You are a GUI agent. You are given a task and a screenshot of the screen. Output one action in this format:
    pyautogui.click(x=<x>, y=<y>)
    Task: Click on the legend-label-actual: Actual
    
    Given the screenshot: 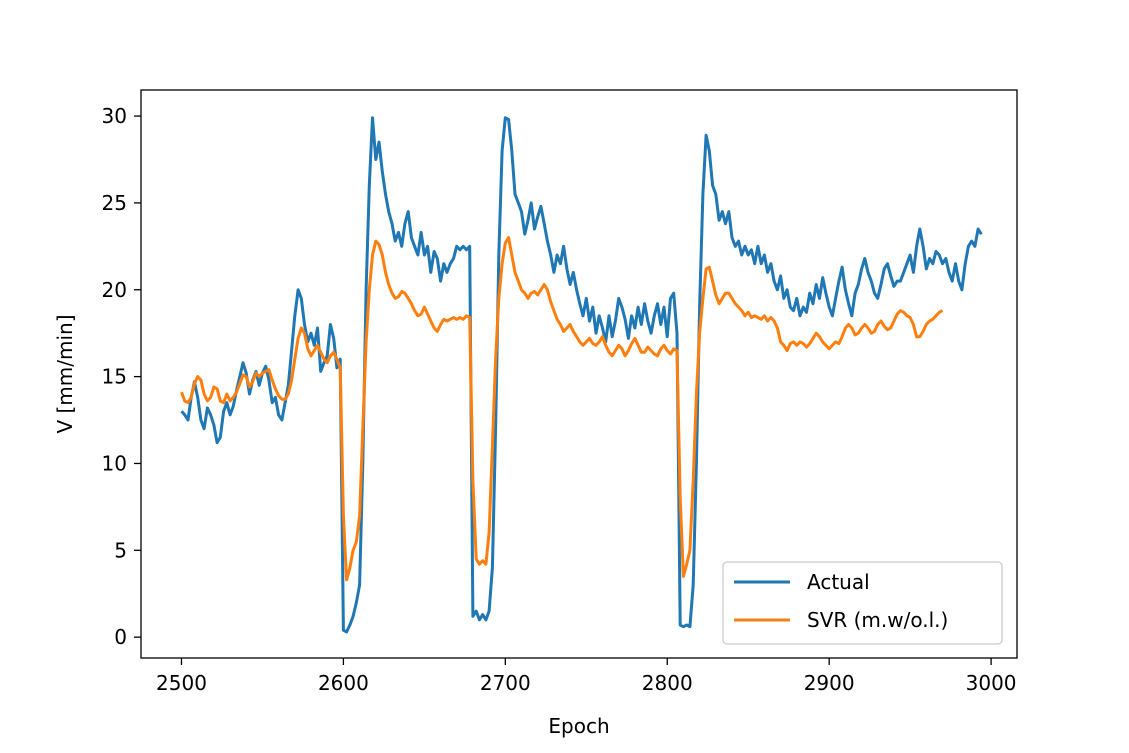 What is the action you would take?
    pyautogui.click(x=838, y=582)
    